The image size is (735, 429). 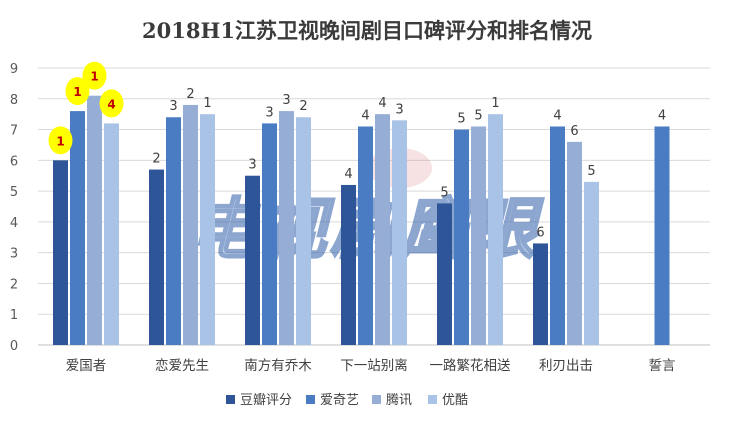 I want to click on y-tick-label: 8, so click(x=14, y=100).